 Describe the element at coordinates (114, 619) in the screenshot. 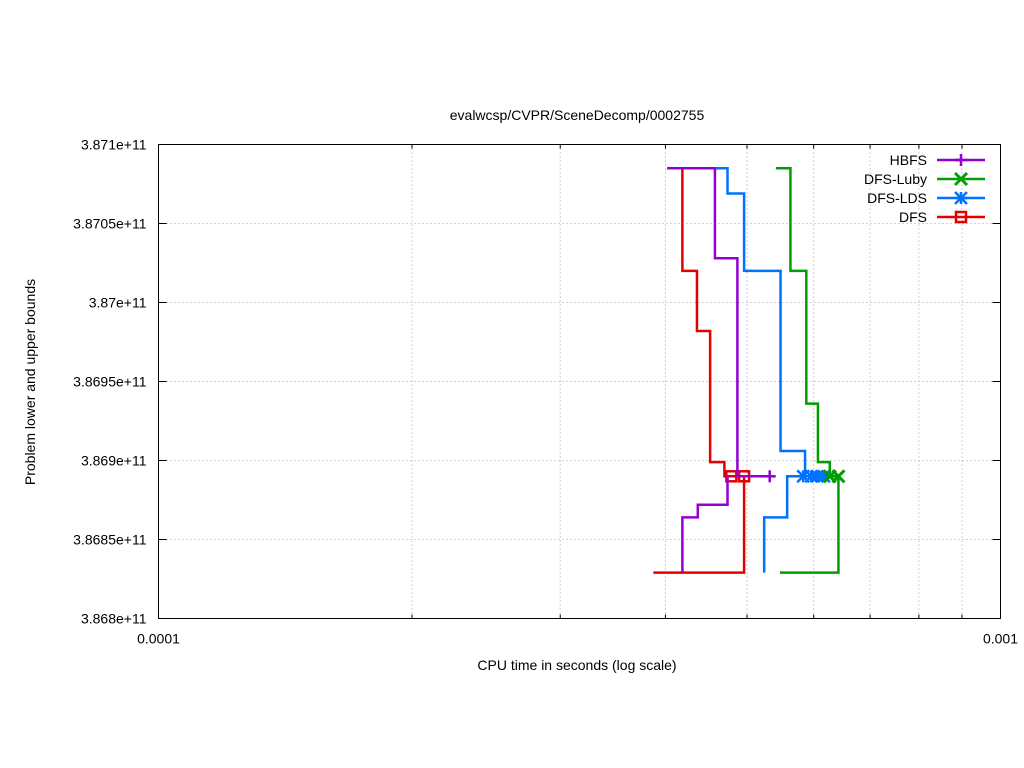

I see `y-tick-label: 3.868e+11` at that location.